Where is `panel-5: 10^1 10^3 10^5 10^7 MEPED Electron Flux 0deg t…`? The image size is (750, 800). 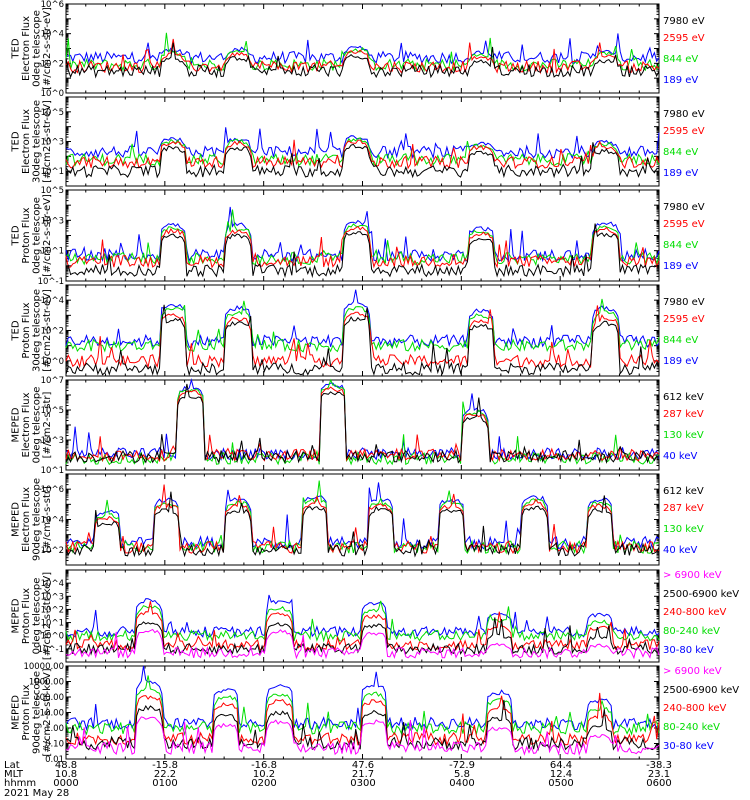
panel-5: 10^1 10^3 10^5 10^7 MEPED Electron Flux 0deg t… is located at coordinates (357, 426).